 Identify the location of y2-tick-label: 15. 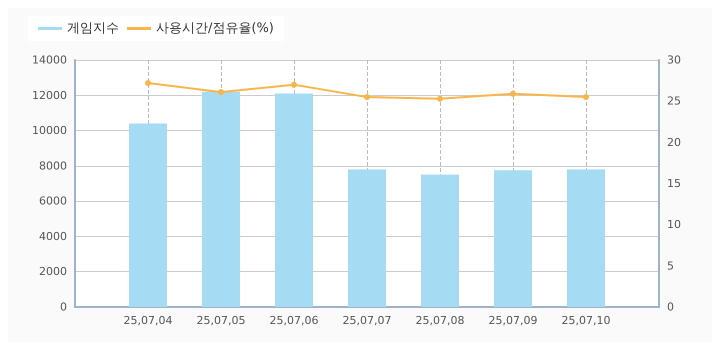
(674, 183).